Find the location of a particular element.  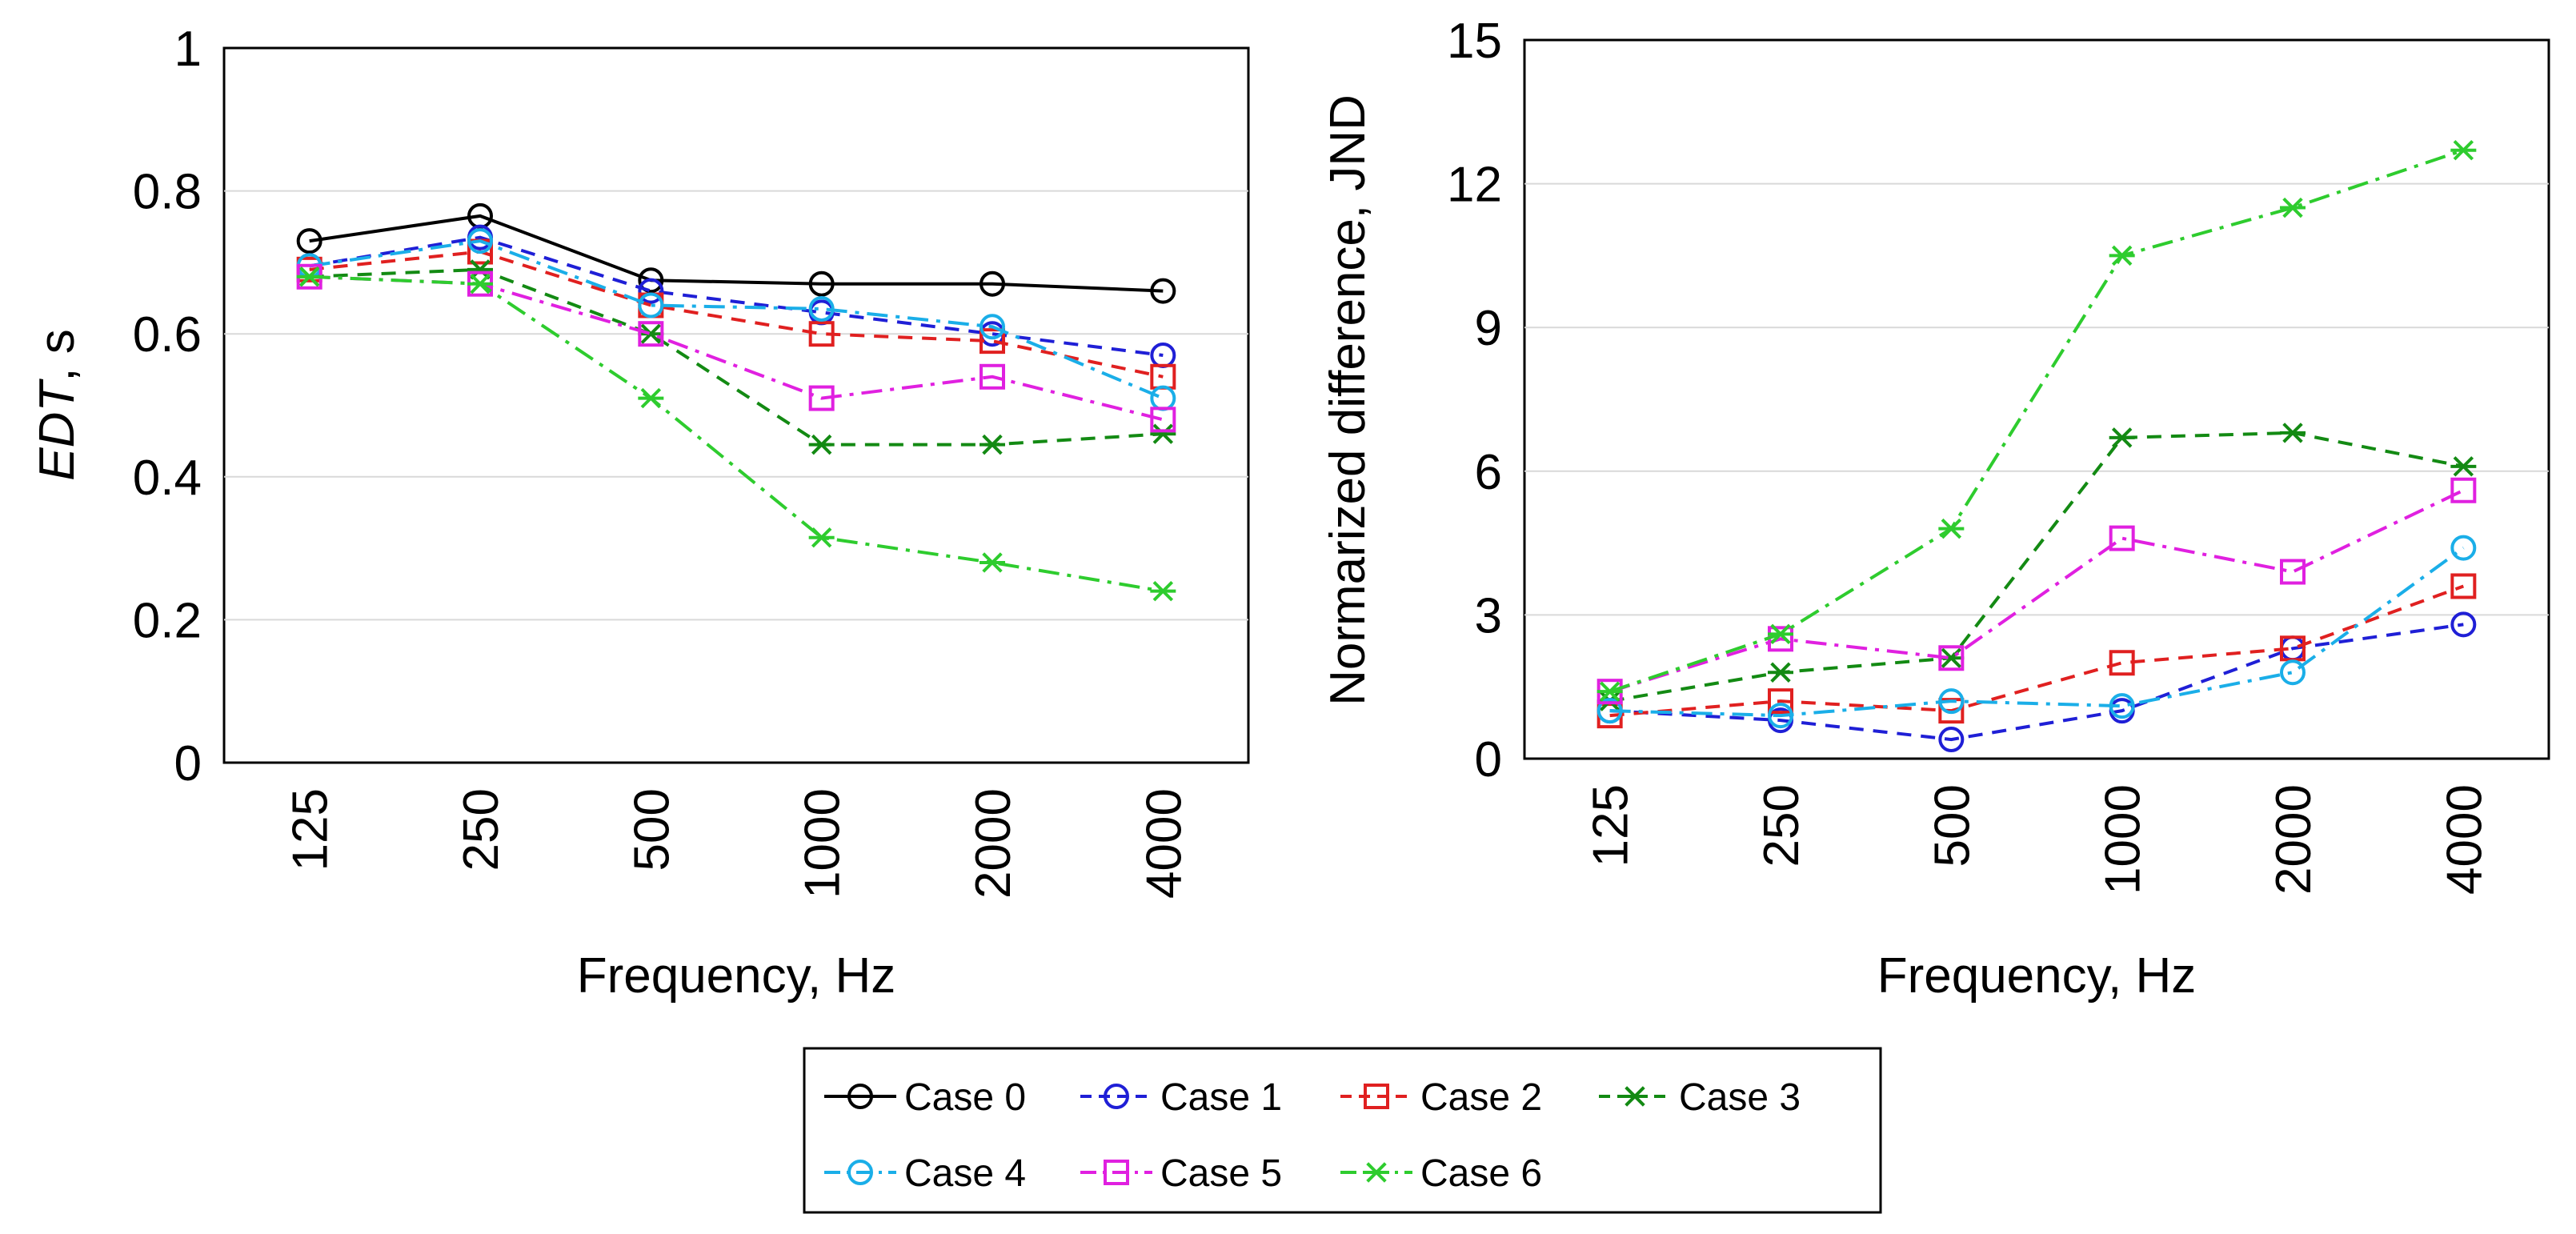

legend-item-case-3: Case 3 is located at coordinates (1700, 1097).